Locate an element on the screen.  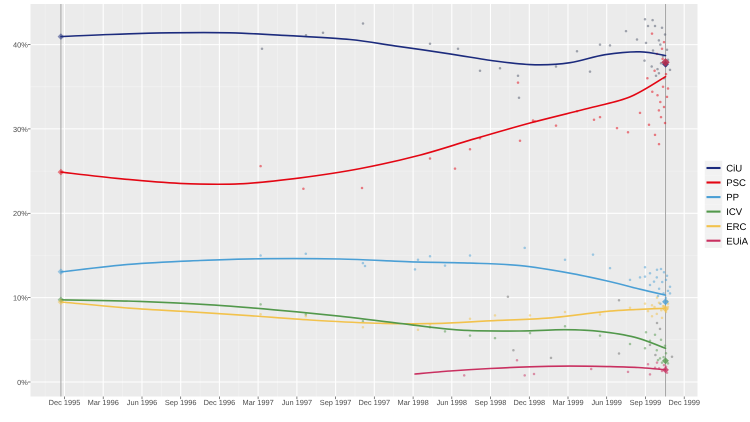
svg-text: Dec 1996 is located at coordinates (220, 402).